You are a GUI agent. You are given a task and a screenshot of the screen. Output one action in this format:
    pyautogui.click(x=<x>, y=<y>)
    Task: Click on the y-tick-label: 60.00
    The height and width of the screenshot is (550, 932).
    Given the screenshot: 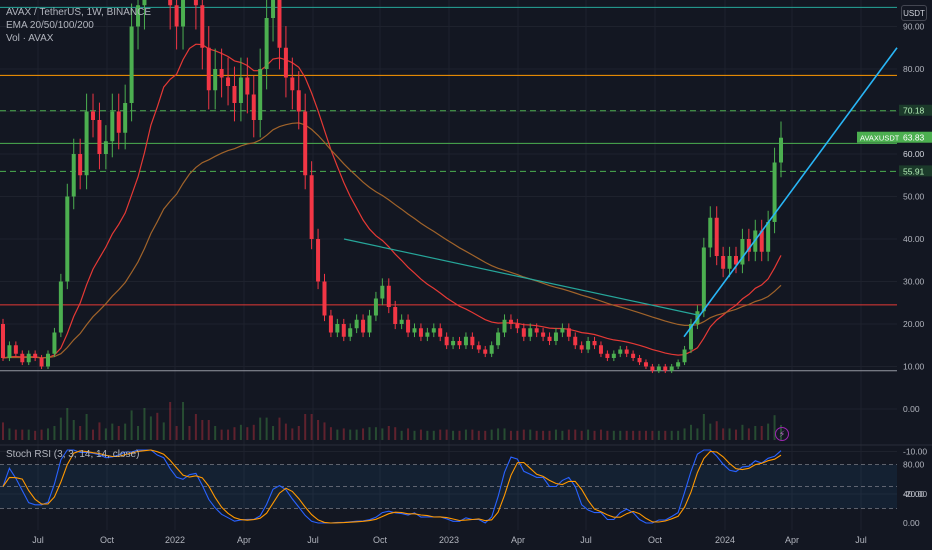 What is the action you would take?
    pyautogui.click(x=914, y=154)
    